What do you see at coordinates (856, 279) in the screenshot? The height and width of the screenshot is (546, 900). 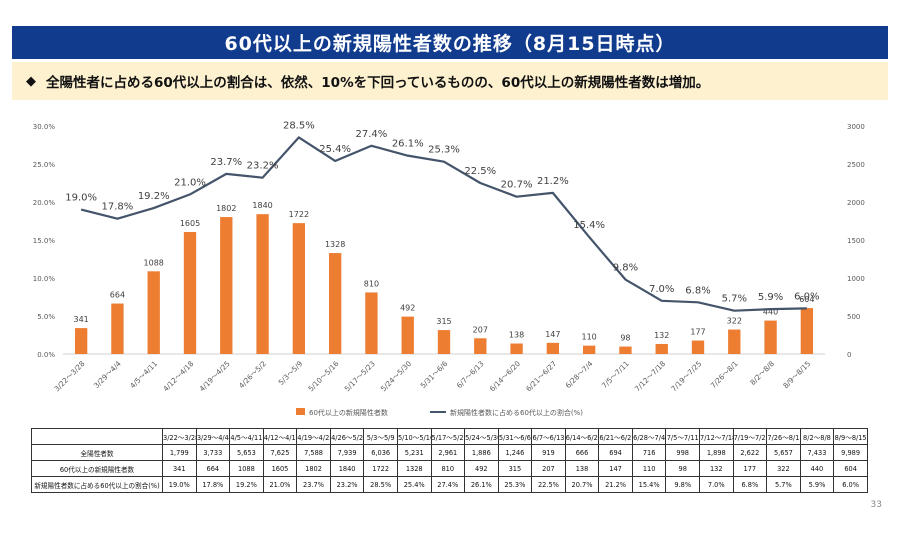 I see `y-right-tick-label: 1000` at bounding box center [856, 279].